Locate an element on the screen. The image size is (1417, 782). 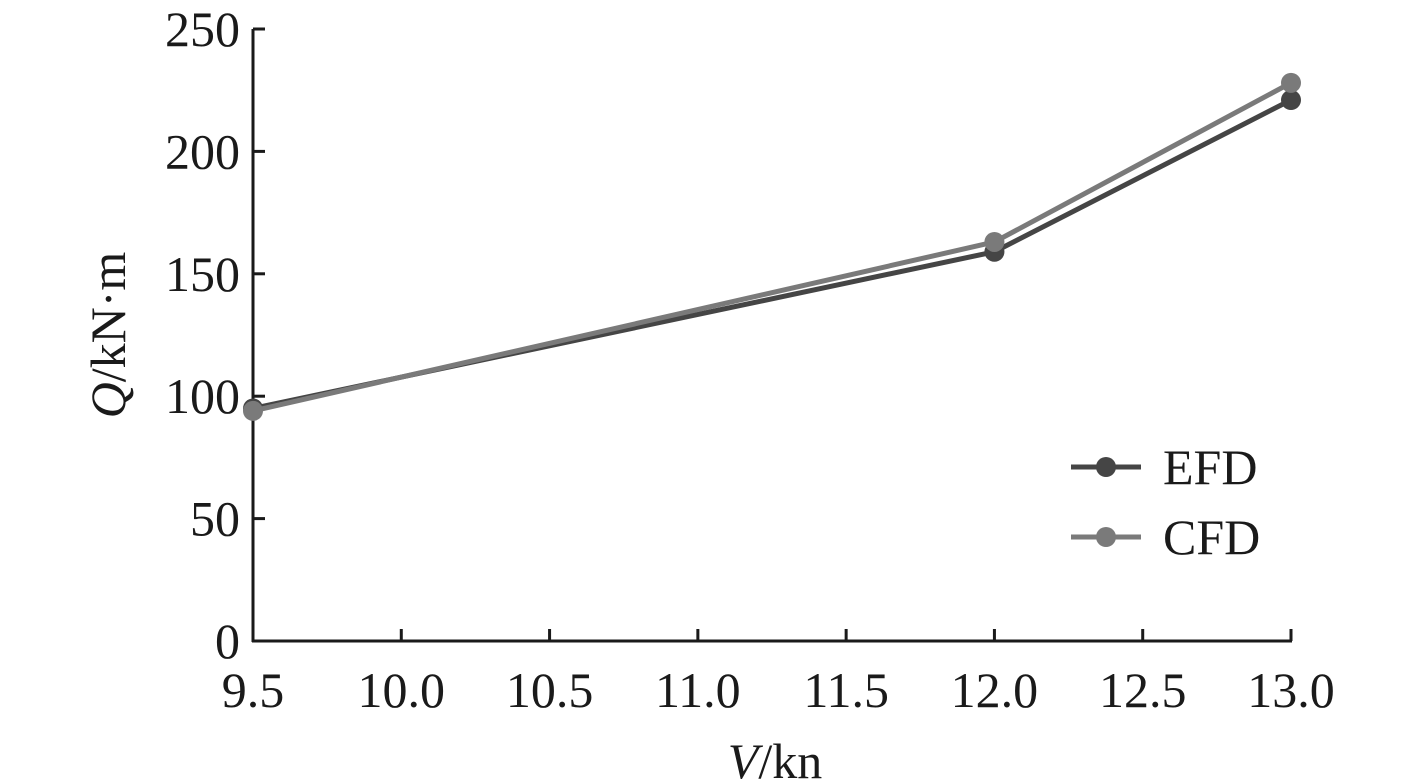
x-axis-unit: /kn is located at coordinates (790, 757).